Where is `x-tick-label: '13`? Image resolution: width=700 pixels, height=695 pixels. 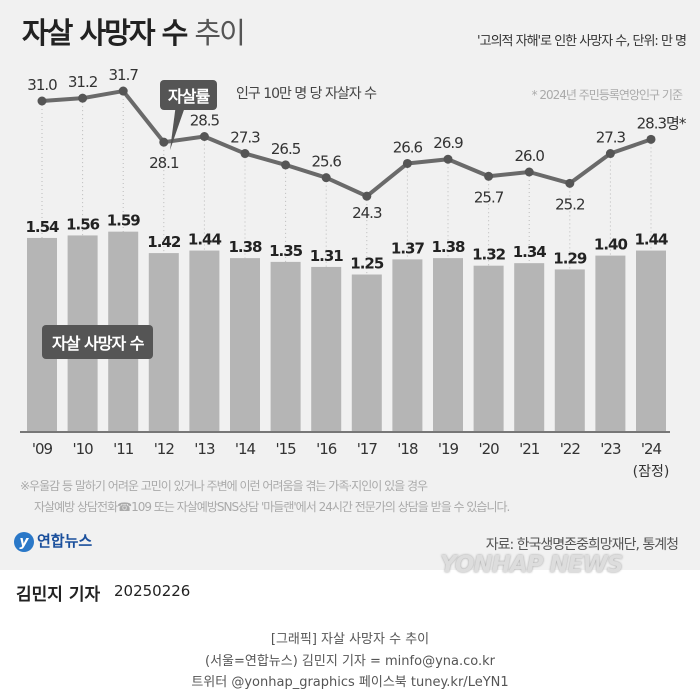 x-tick-label: '13 is located at coordinates (204, 449).